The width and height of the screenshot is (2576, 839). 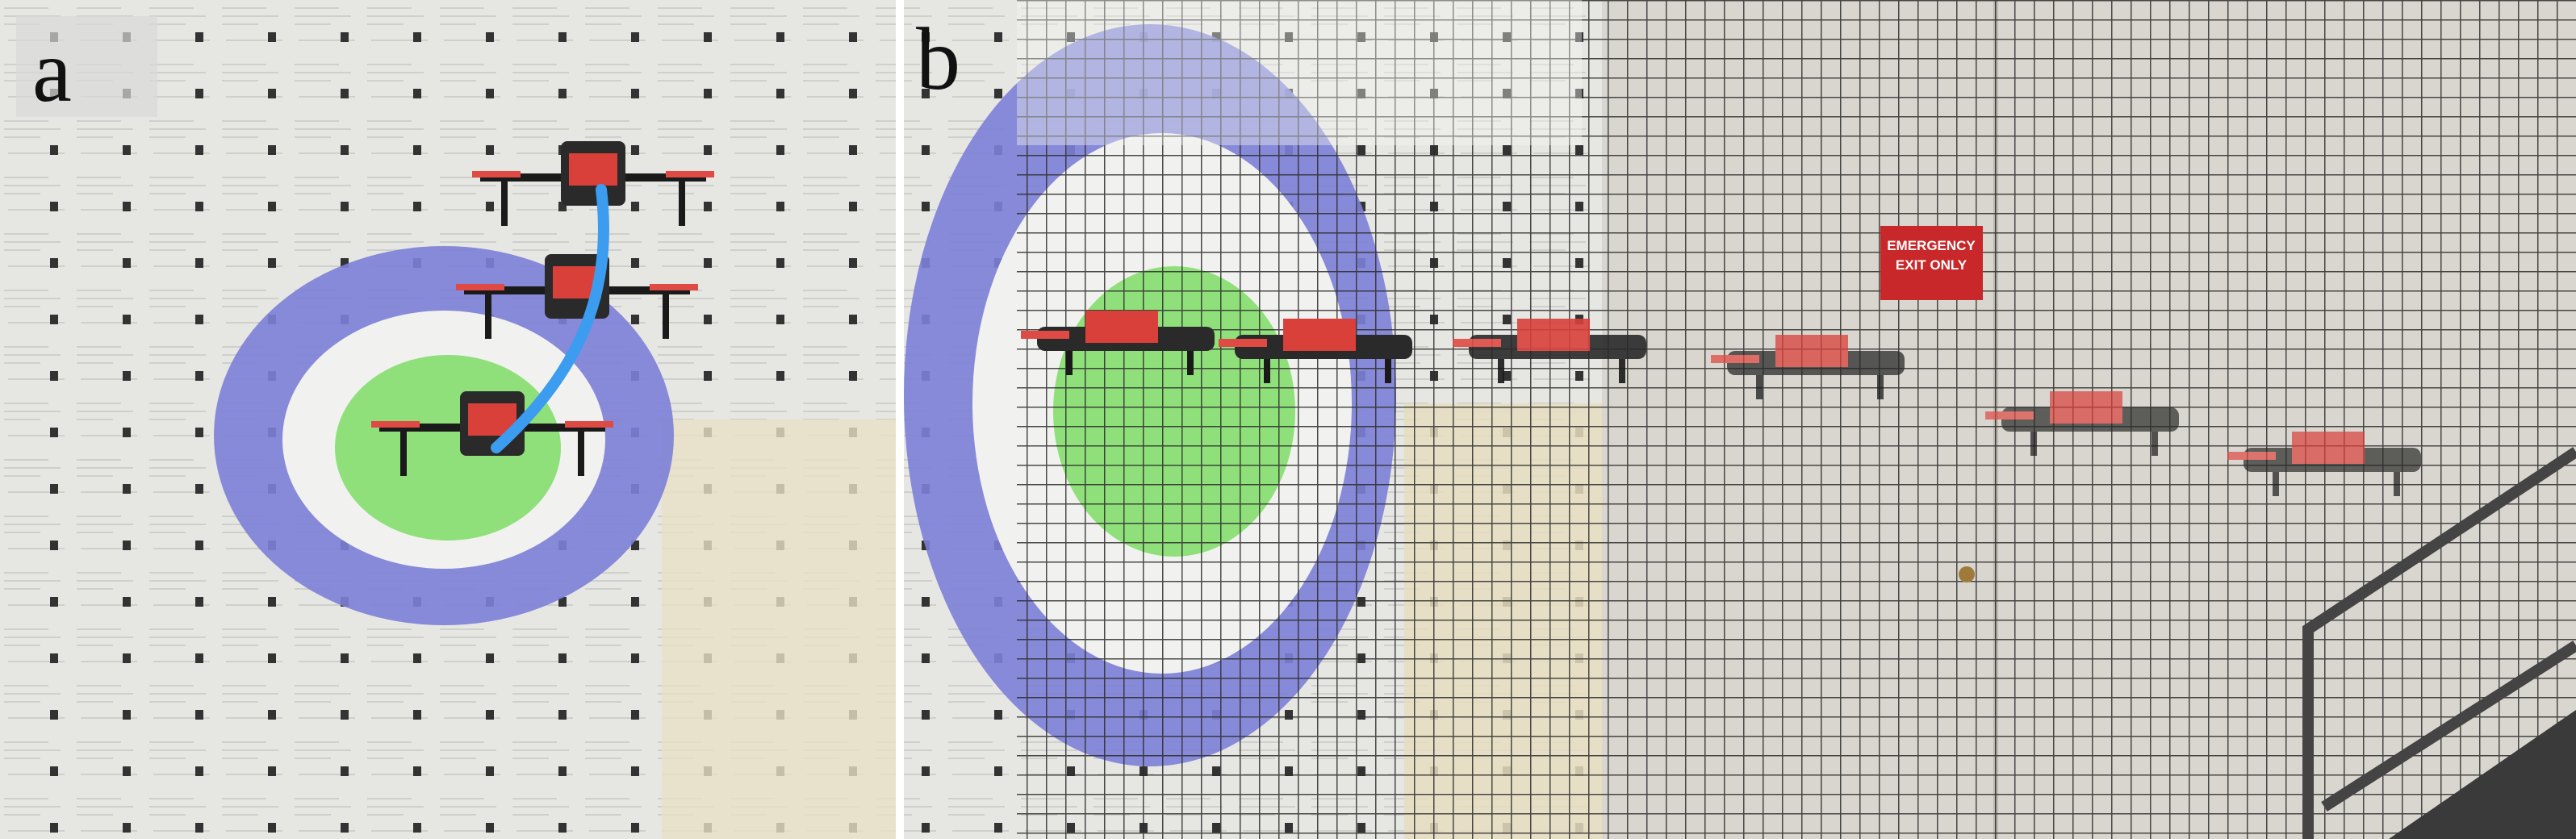 I want to click on sign-plate, so click(x=1931, y=263).